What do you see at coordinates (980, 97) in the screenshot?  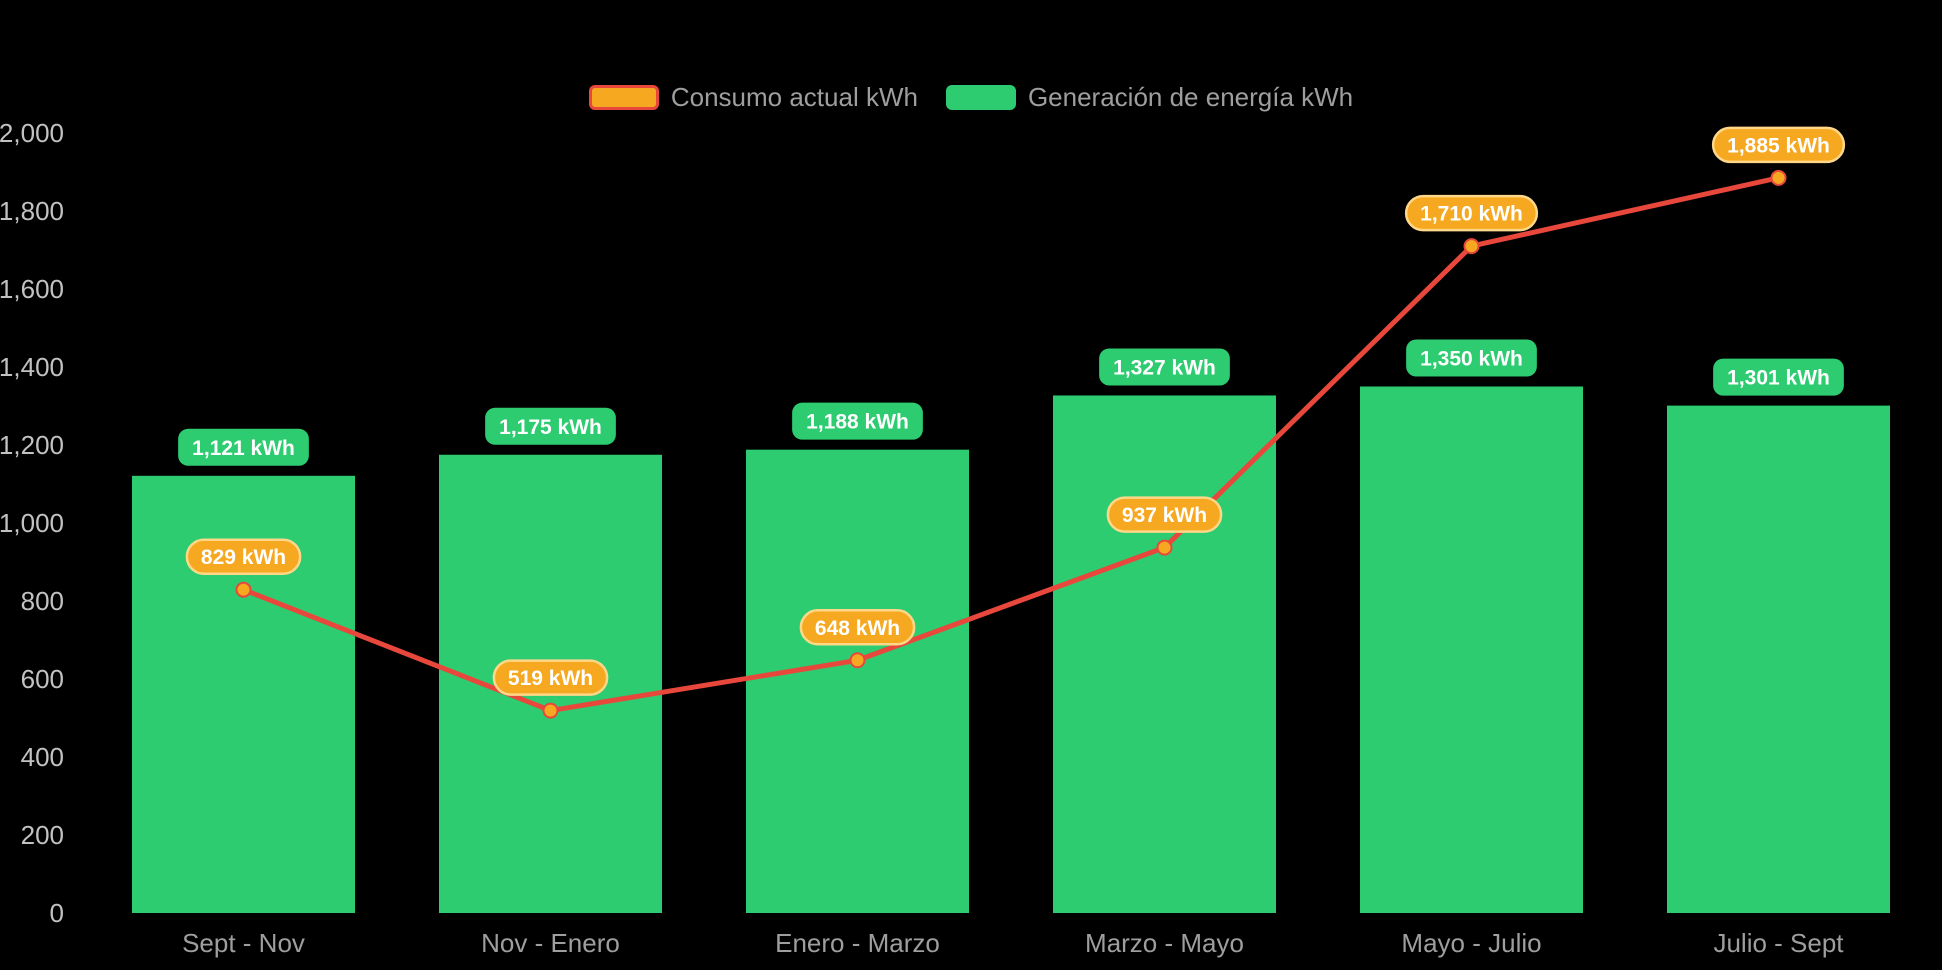 I see `generacion-legend-swatch` at bounding box center [980, 97].